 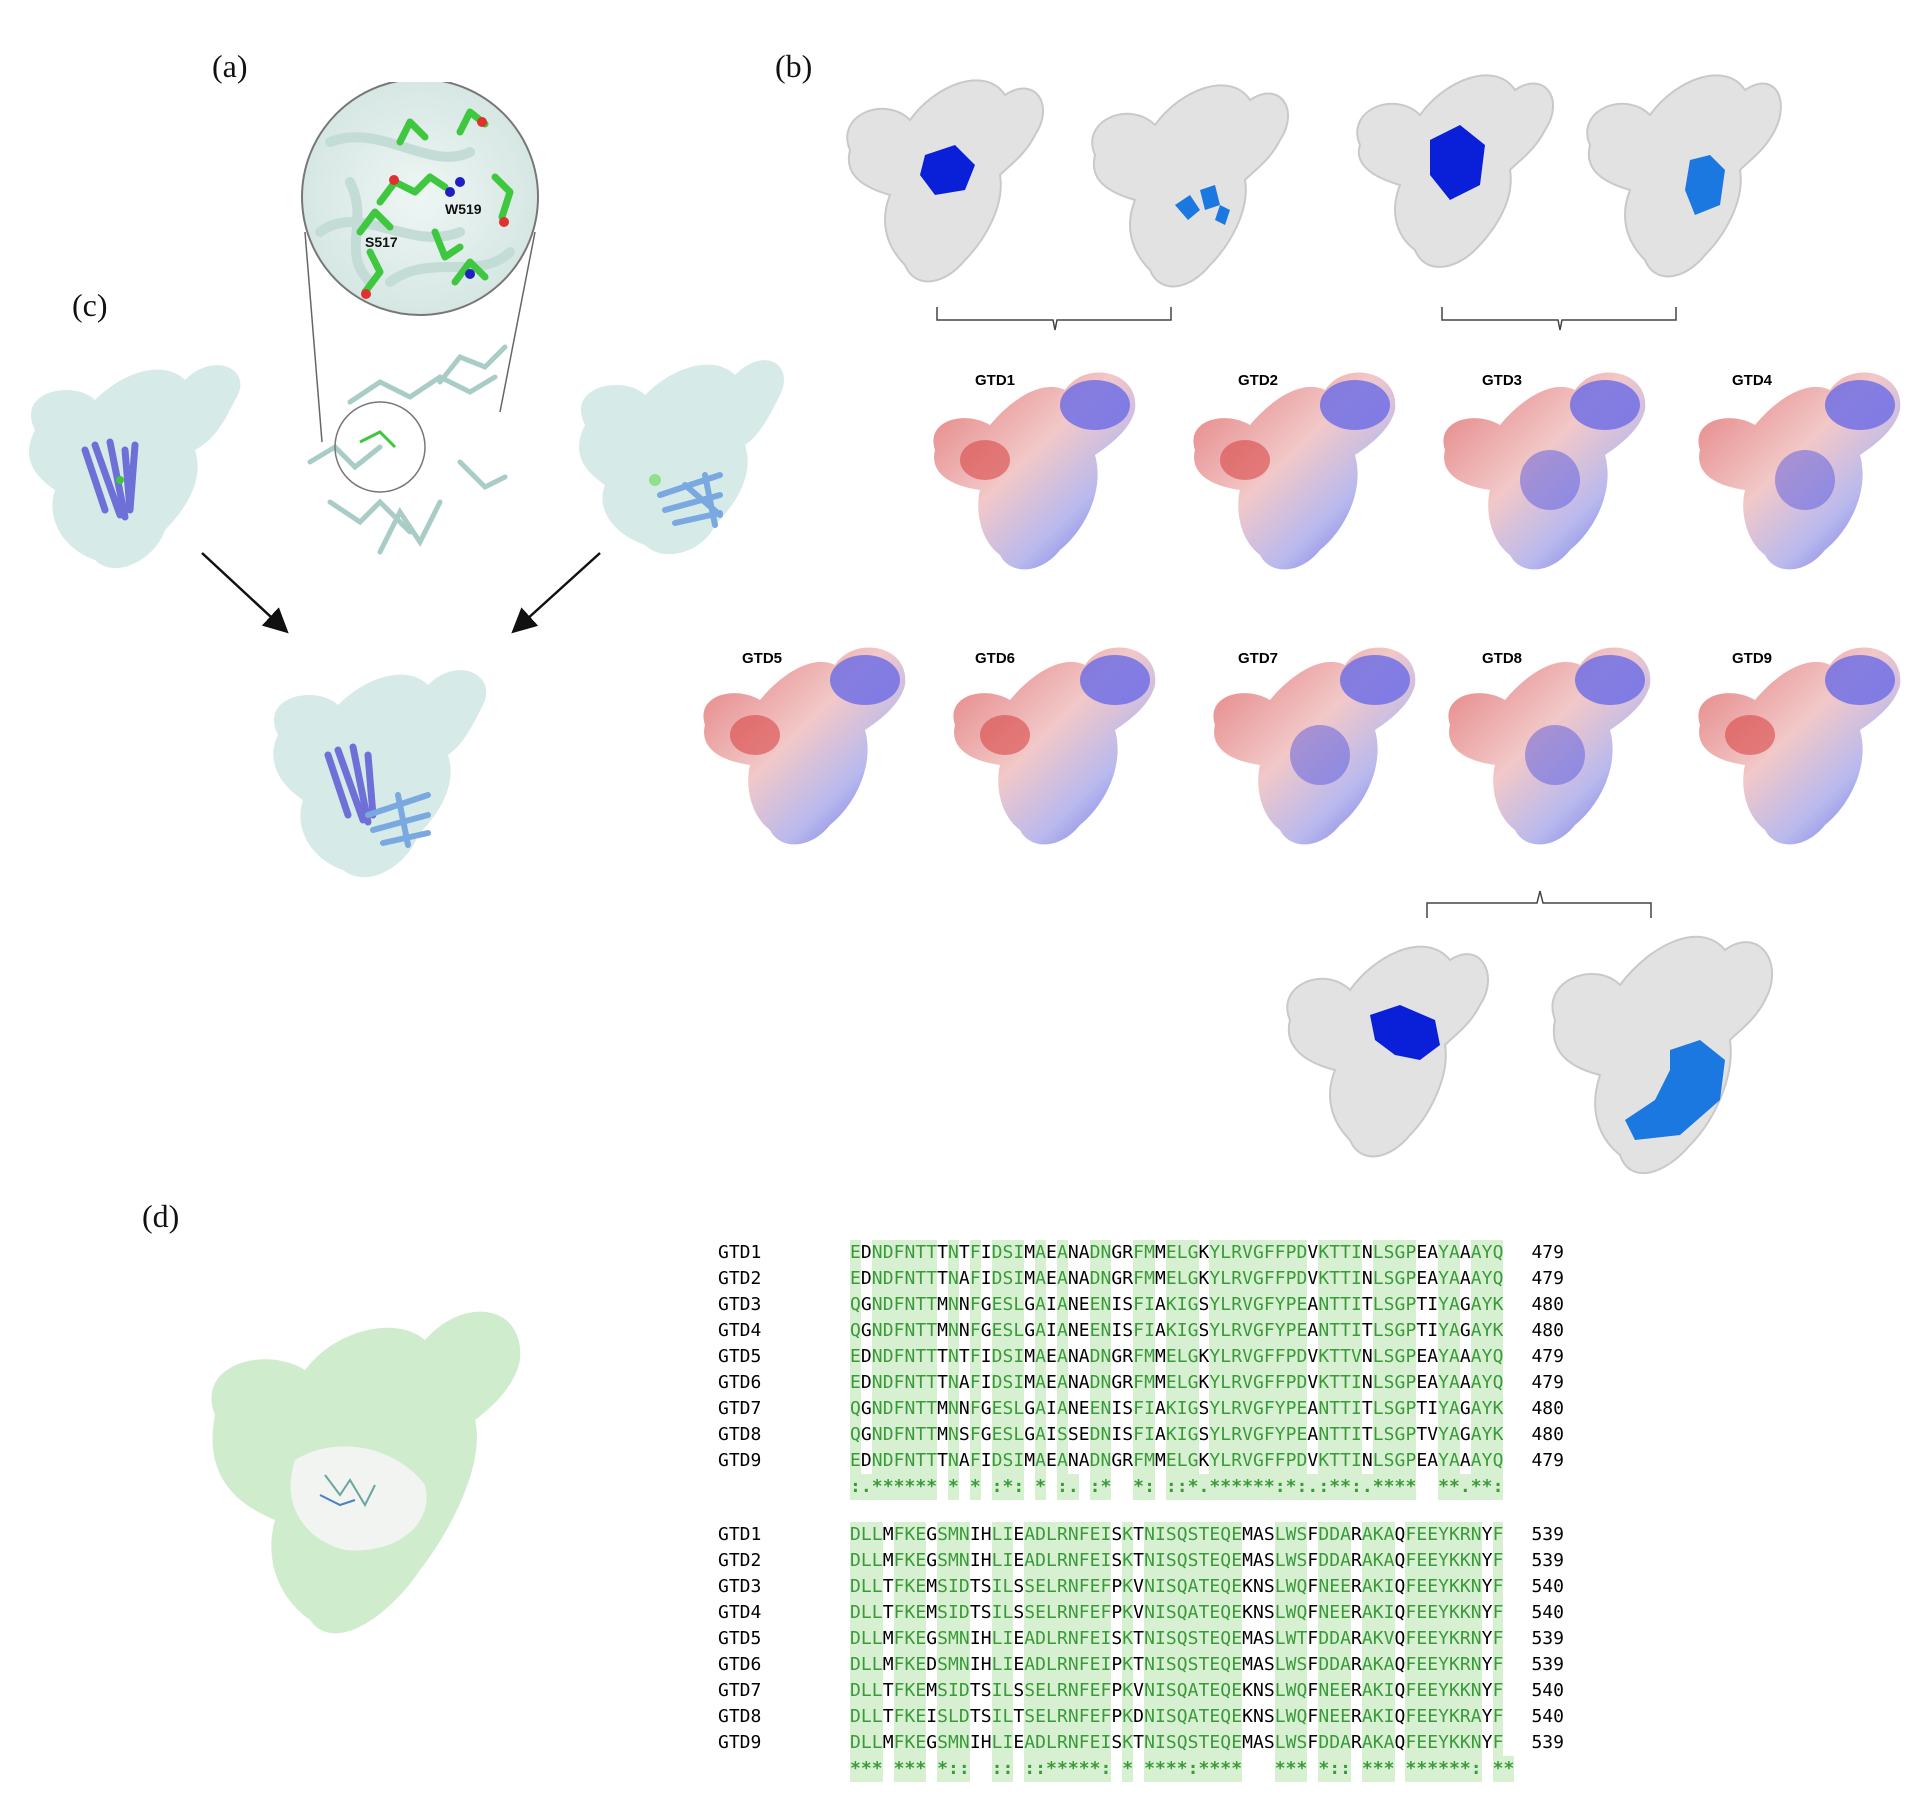 I want to click on panel-label-b: (b), so click(x=794, y=66).